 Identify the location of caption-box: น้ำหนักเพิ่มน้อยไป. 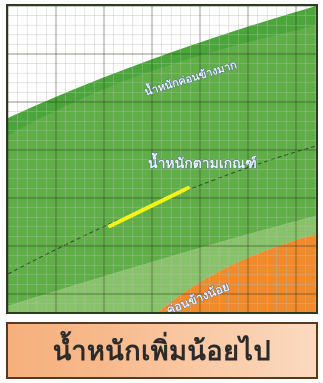
(162, 350).